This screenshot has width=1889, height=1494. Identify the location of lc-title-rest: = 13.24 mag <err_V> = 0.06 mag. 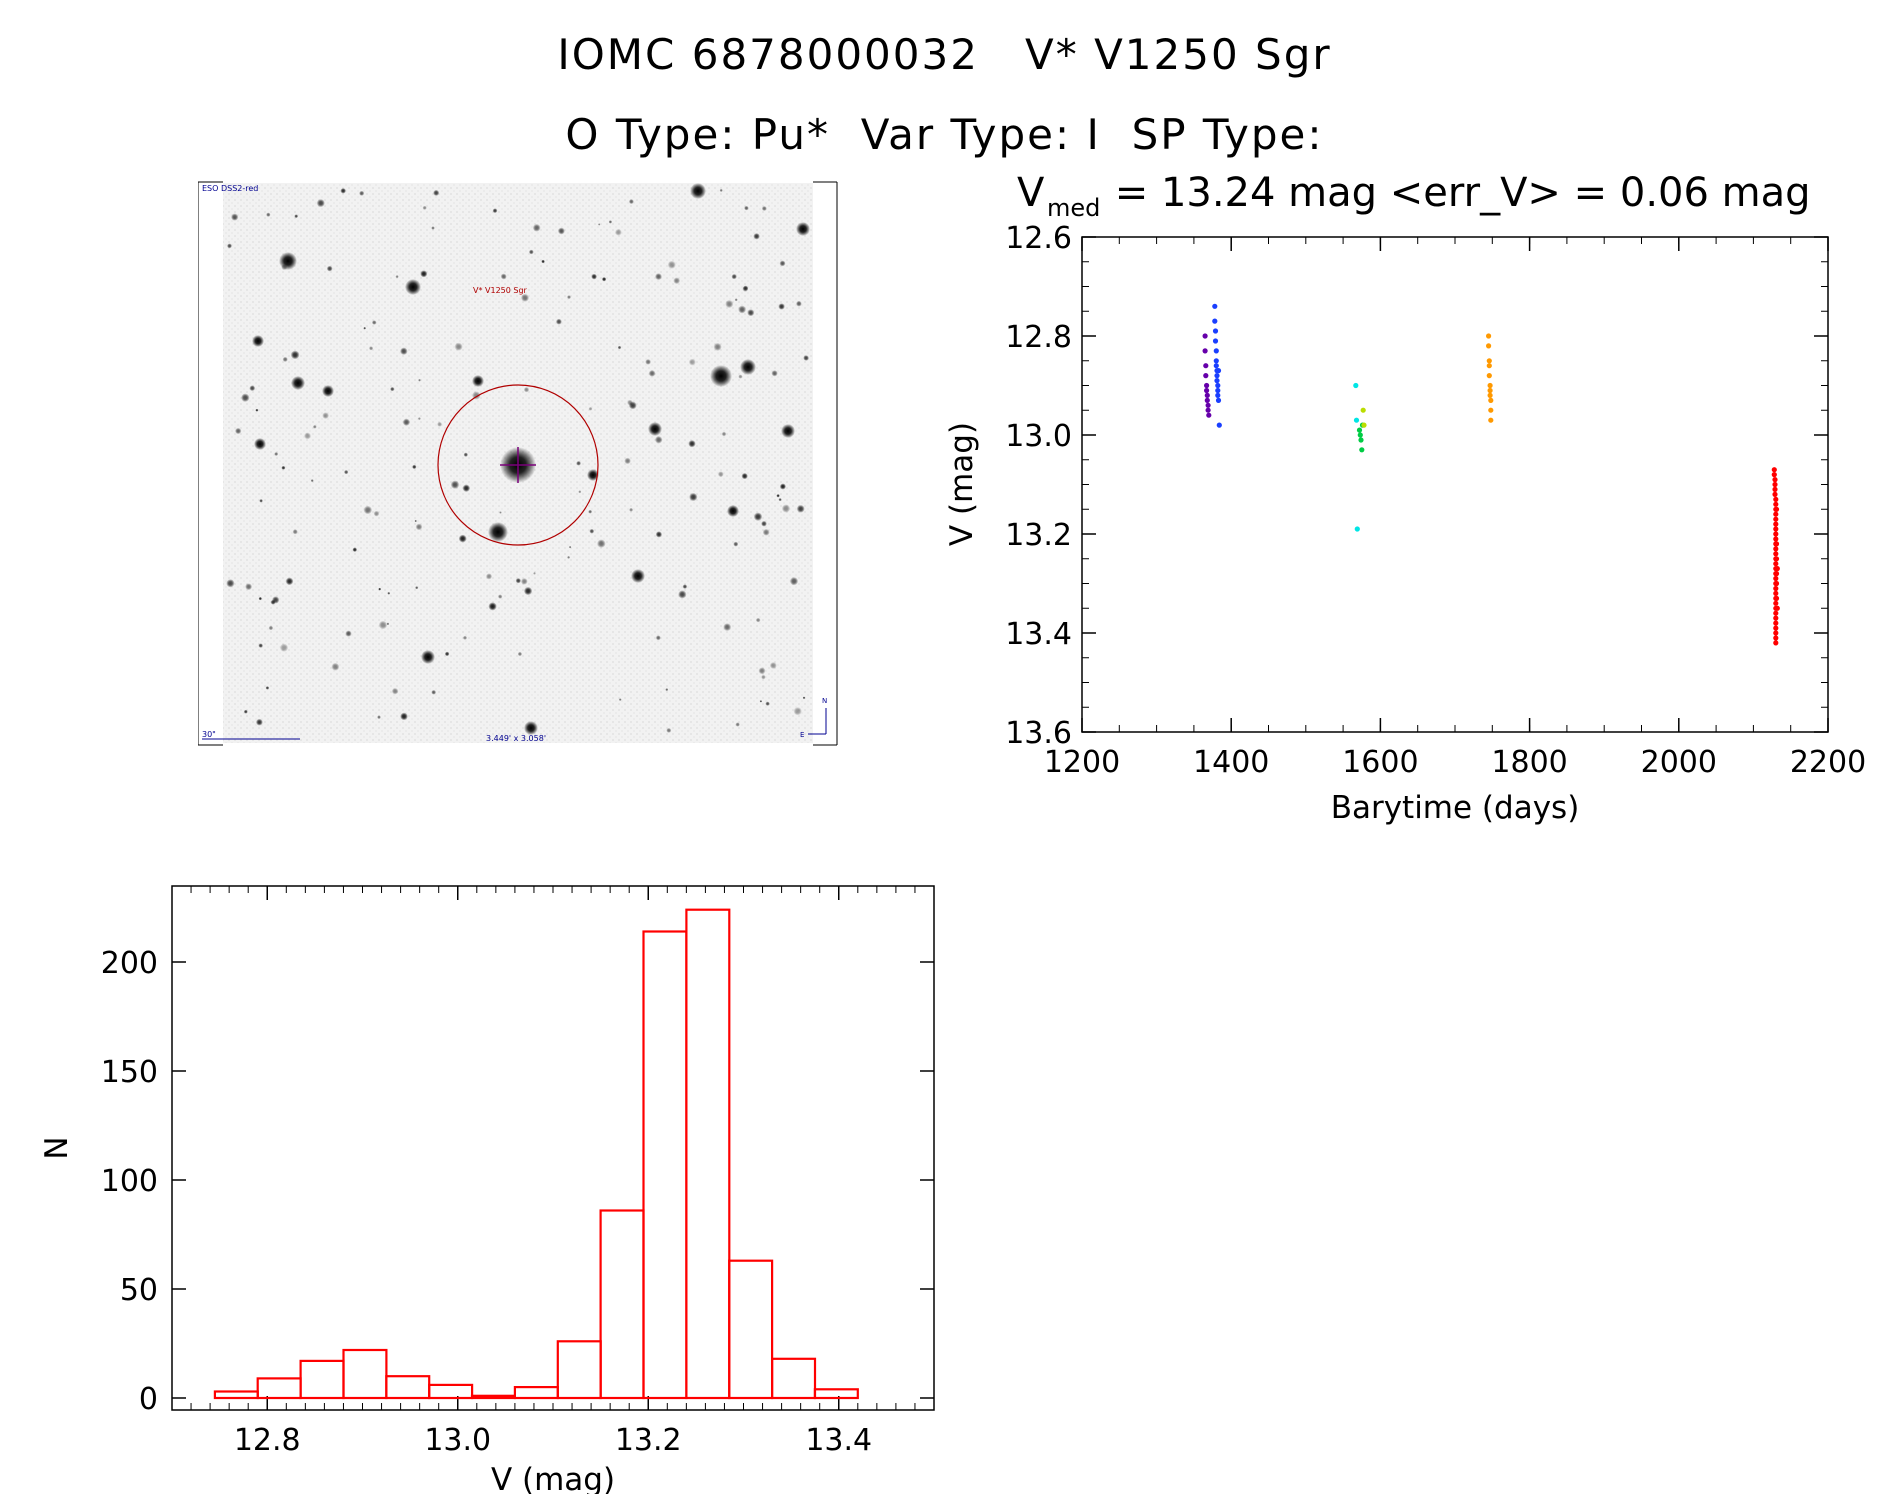
(1456, 193).